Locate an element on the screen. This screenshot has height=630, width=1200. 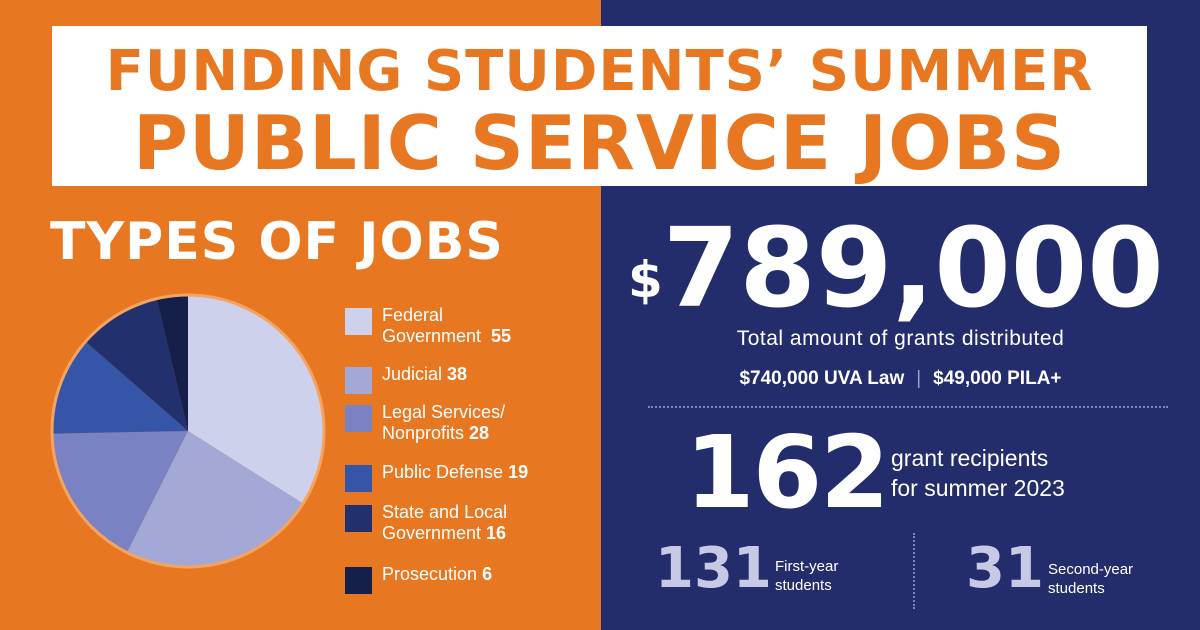
vertical-divider is located at coordinates (914, 571).